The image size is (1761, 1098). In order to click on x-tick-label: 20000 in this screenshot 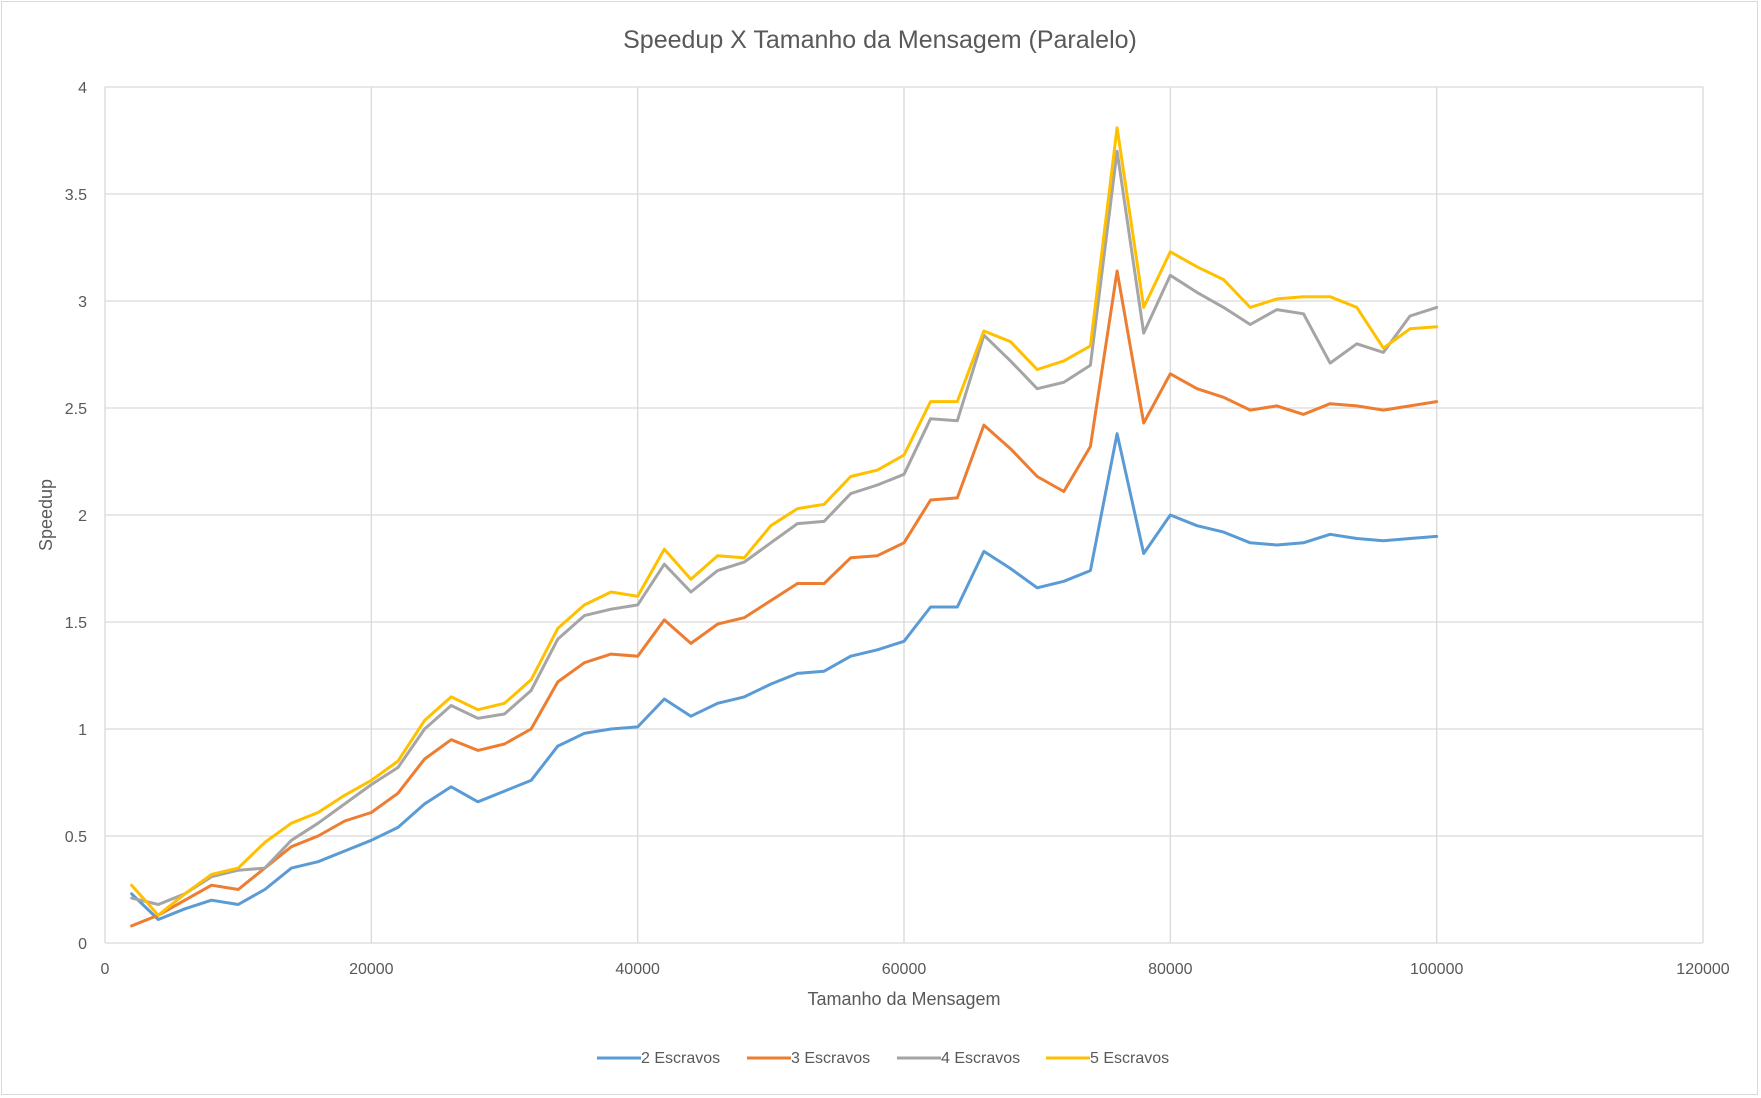, I will do `click(371, 969)`.